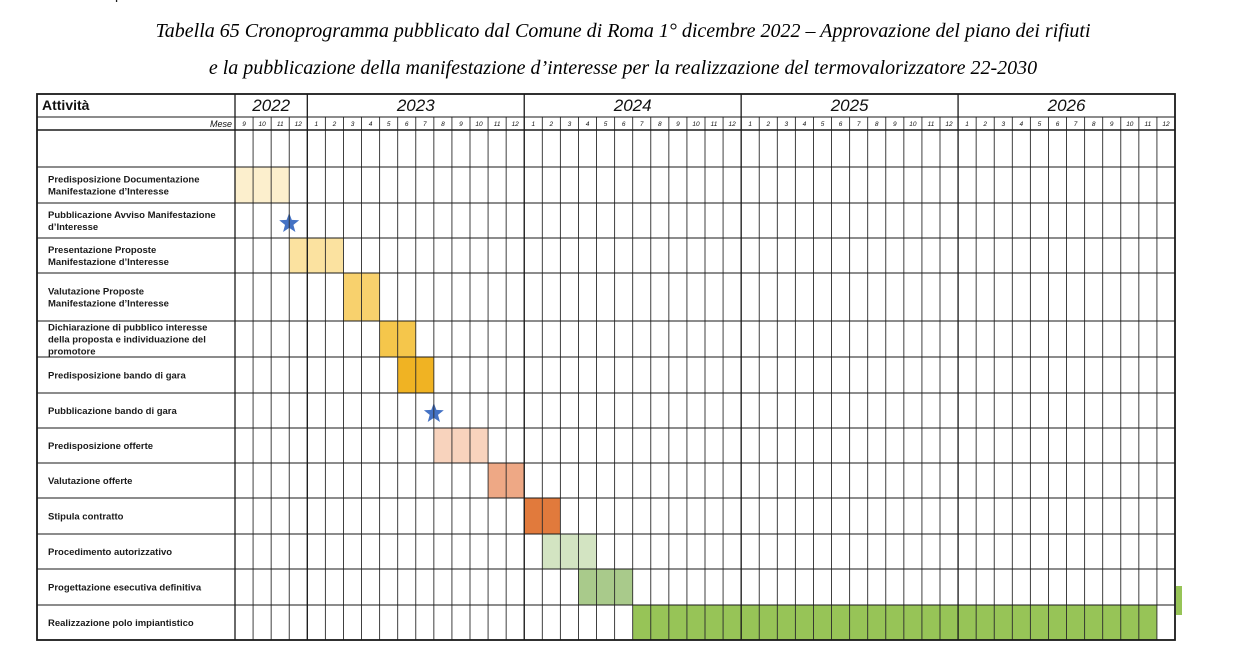 The height and width of the screenshot is (650, 1246). What do you see at coordinates (86, 517) in the screenshot?
I see `activity-label: Stipula contratto` at bounding box center [86, 517].